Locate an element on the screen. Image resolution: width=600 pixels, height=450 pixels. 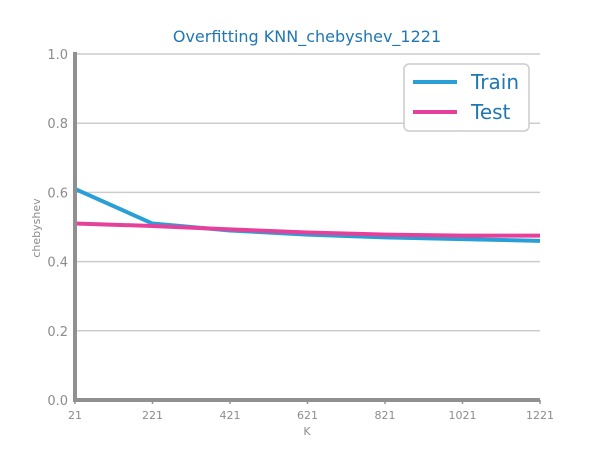
legend-label-test: Test is located at coordinates (490, 112).